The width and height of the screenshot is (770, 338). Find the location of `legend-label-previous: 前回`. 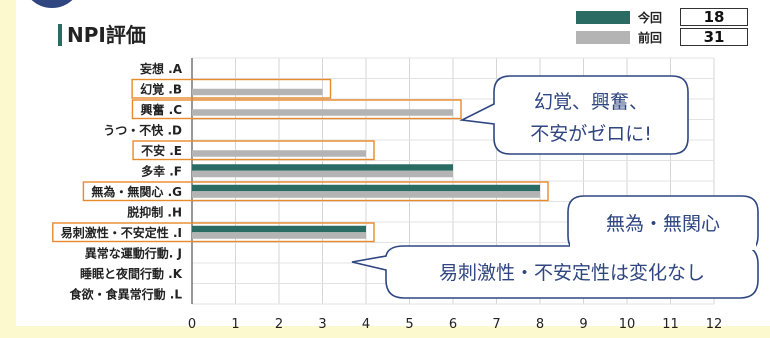

legend-label-previous: 前回 is located at coordinates (650, 37).